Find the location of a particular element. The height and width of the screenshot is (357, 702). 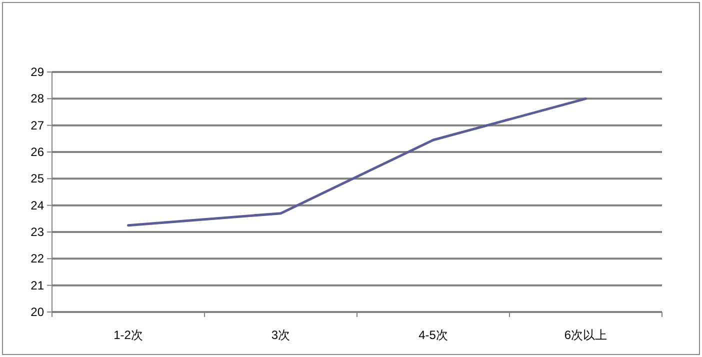

y-tick-label: 20 is located at coordinates (37, 312).